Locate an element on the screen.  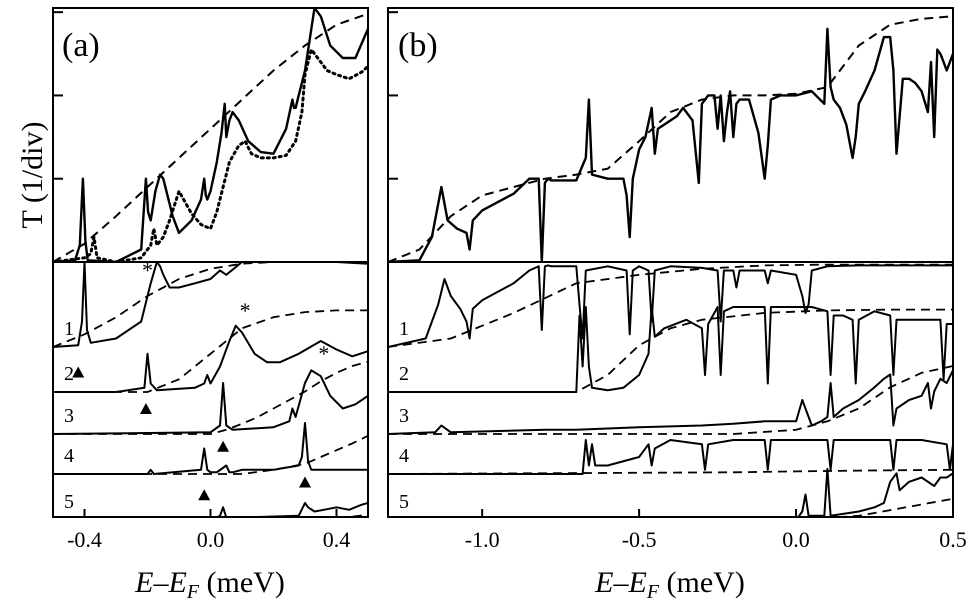
x-axis-label-b-sub: F is located at coordinates (653, 591).